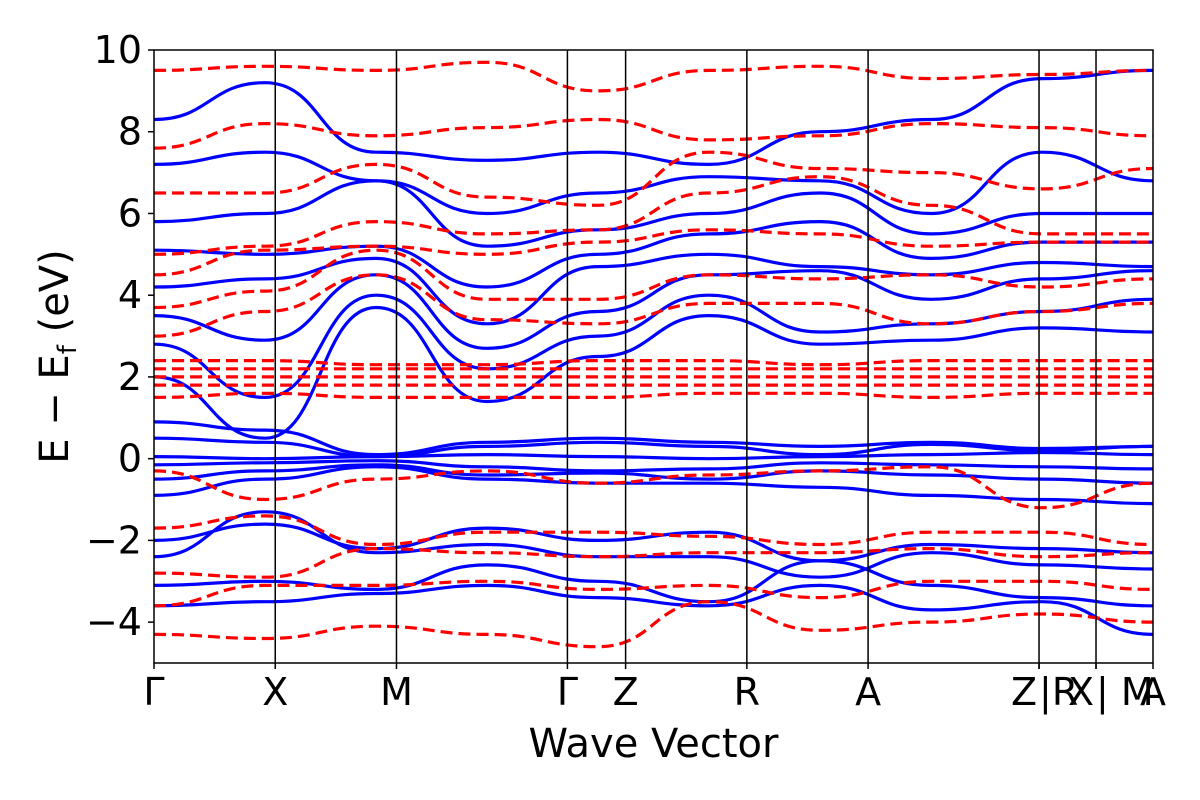 The height and width of the screenshot is (800, 1200). Describe the element at coordinates (130, 213) in the screenshot. I see `y-tick-label: 6` at that location.